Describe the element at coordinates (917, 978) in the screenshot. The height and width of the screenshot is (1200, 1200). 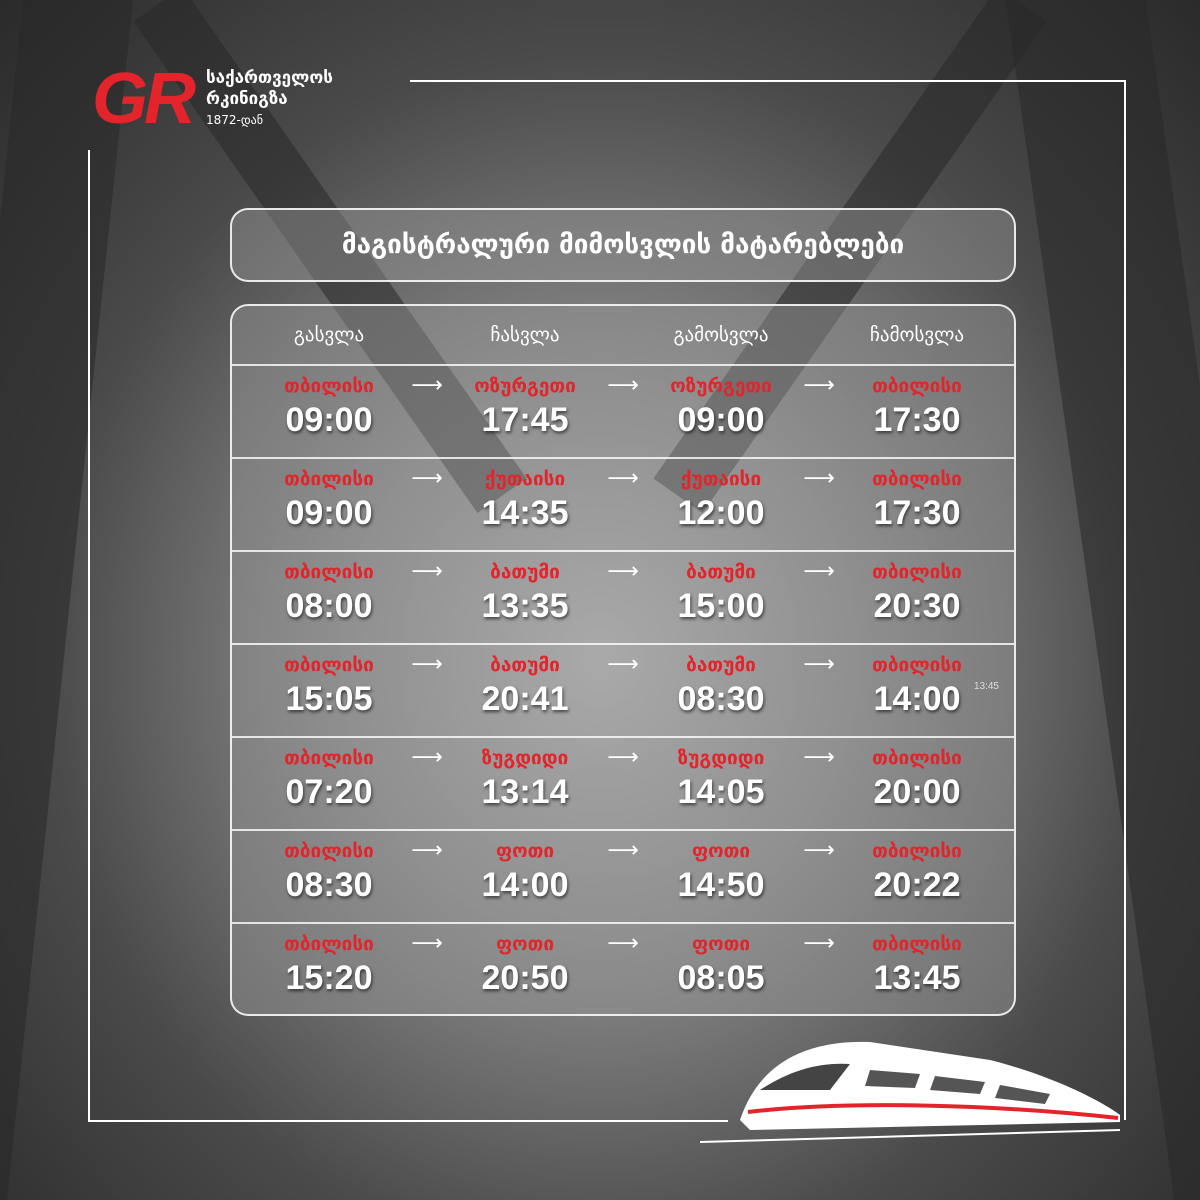
I see `time: 13:45` at that location.